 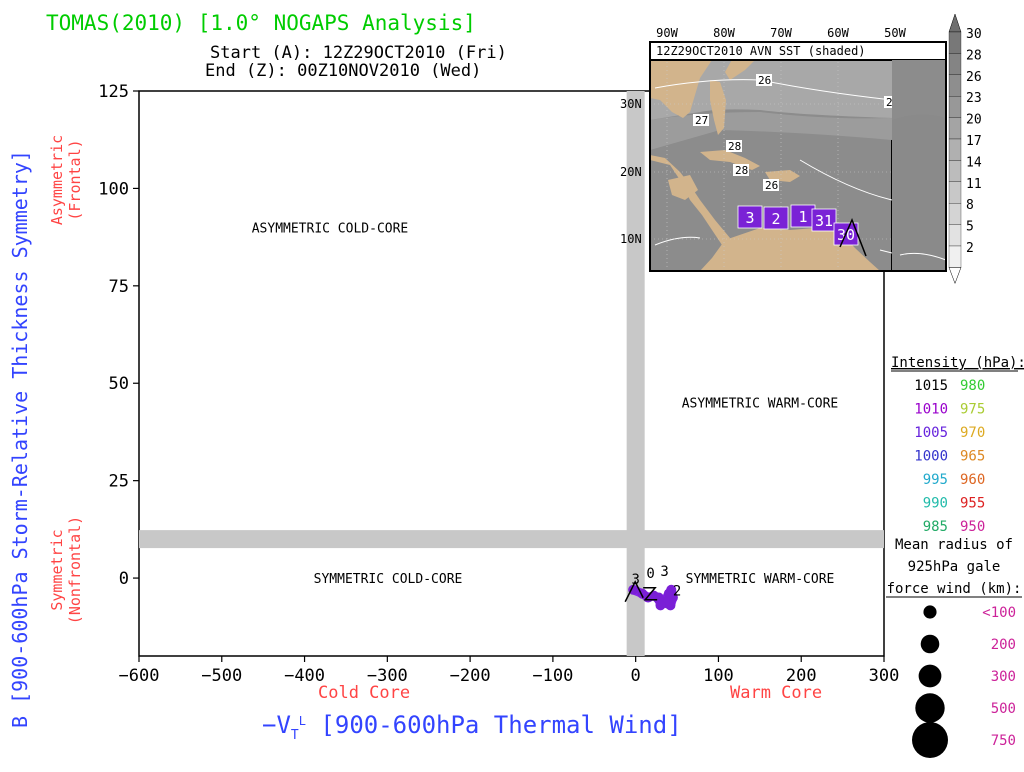 I want to click on x-tick-label: 0, so click(x=636, y=676).